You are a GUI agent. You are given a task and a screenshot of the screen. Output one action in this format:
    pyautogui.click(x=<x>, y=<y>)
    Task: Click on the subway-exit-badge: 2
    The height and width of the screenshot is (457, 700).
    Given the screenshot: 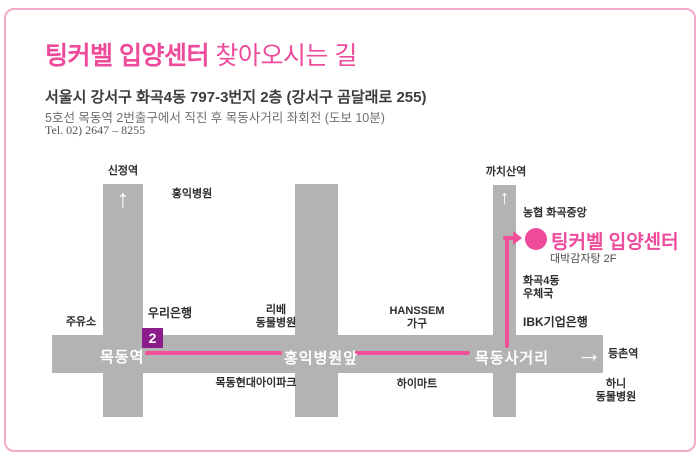 What is the action you would take?
    pyautogui.click(x=152, y=338)
    